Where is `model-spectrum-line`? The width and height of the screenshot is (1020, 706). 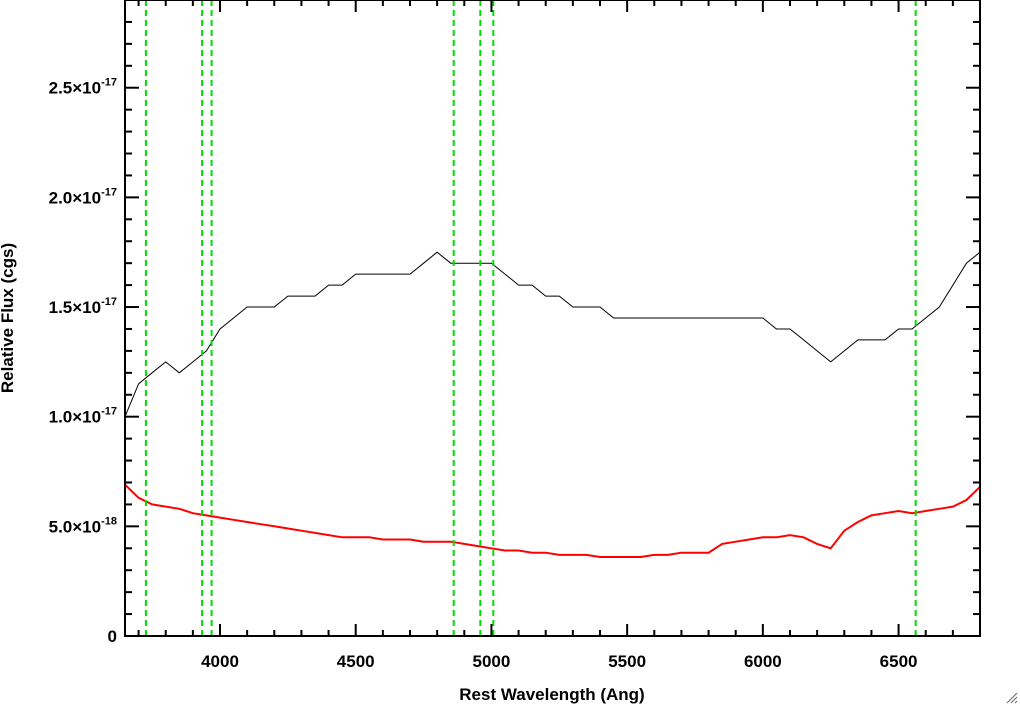
model-spectrum-line is located at coordinates (552, 520).